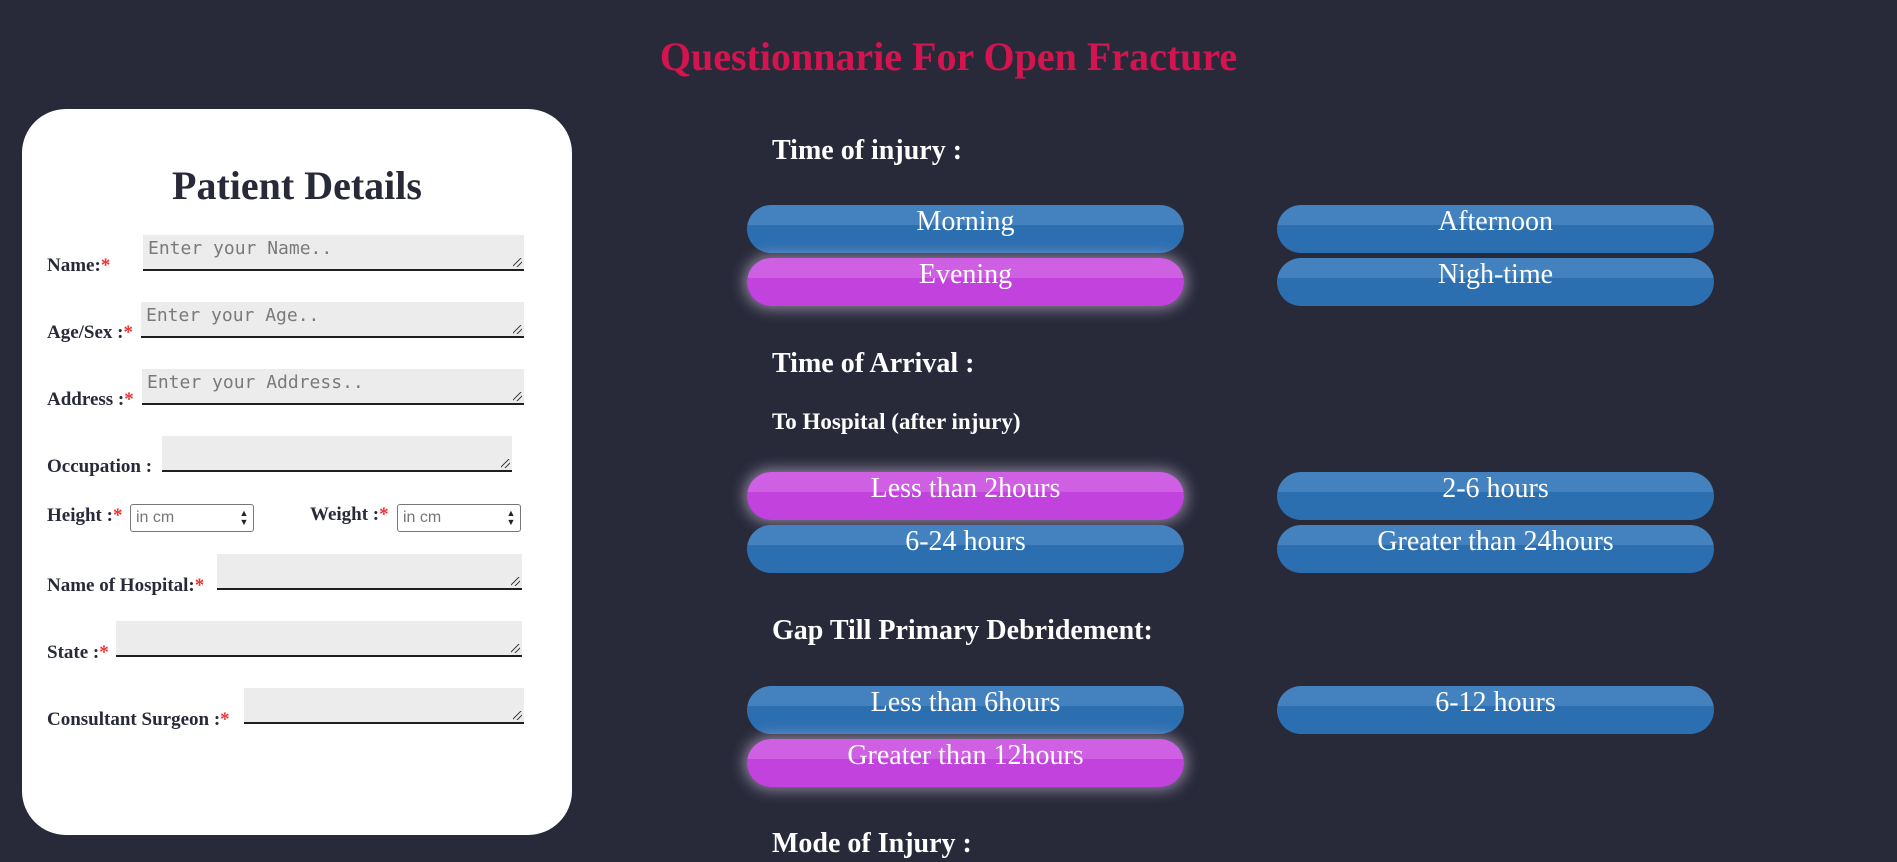  I want to click on option-afternoon: Afternoon, so click(1495, 229).